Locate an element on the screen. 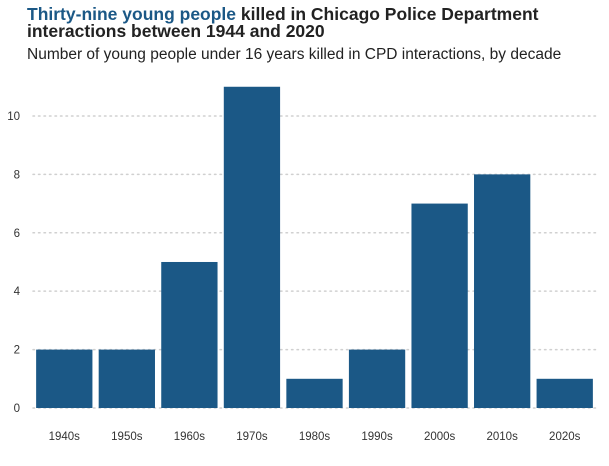 This screenshot has width=609, height=466. x-tick-label: 1980s is located at coordinates (315, 437).